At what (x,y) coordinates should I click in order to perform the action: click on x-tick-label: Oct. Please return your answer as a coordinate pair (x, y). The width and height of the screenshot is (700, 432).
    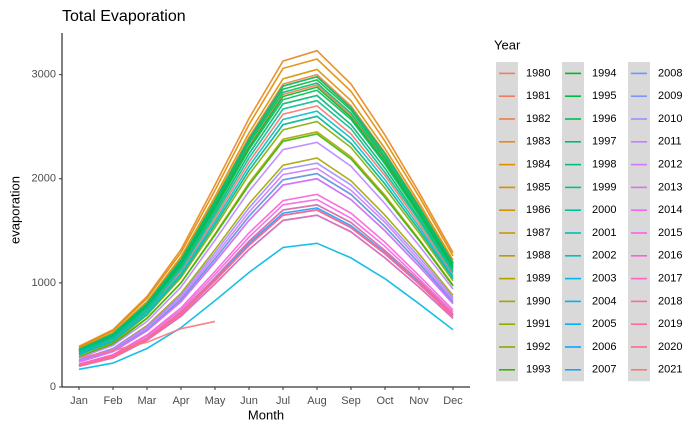
    Looking at the image, I should click on (384, 401).